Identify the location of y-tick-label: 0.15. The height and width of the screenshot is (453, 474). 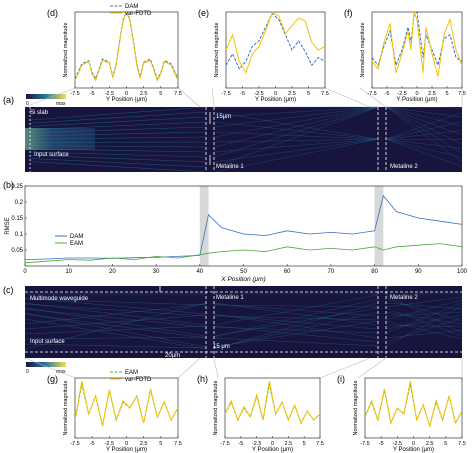
(17, 219).